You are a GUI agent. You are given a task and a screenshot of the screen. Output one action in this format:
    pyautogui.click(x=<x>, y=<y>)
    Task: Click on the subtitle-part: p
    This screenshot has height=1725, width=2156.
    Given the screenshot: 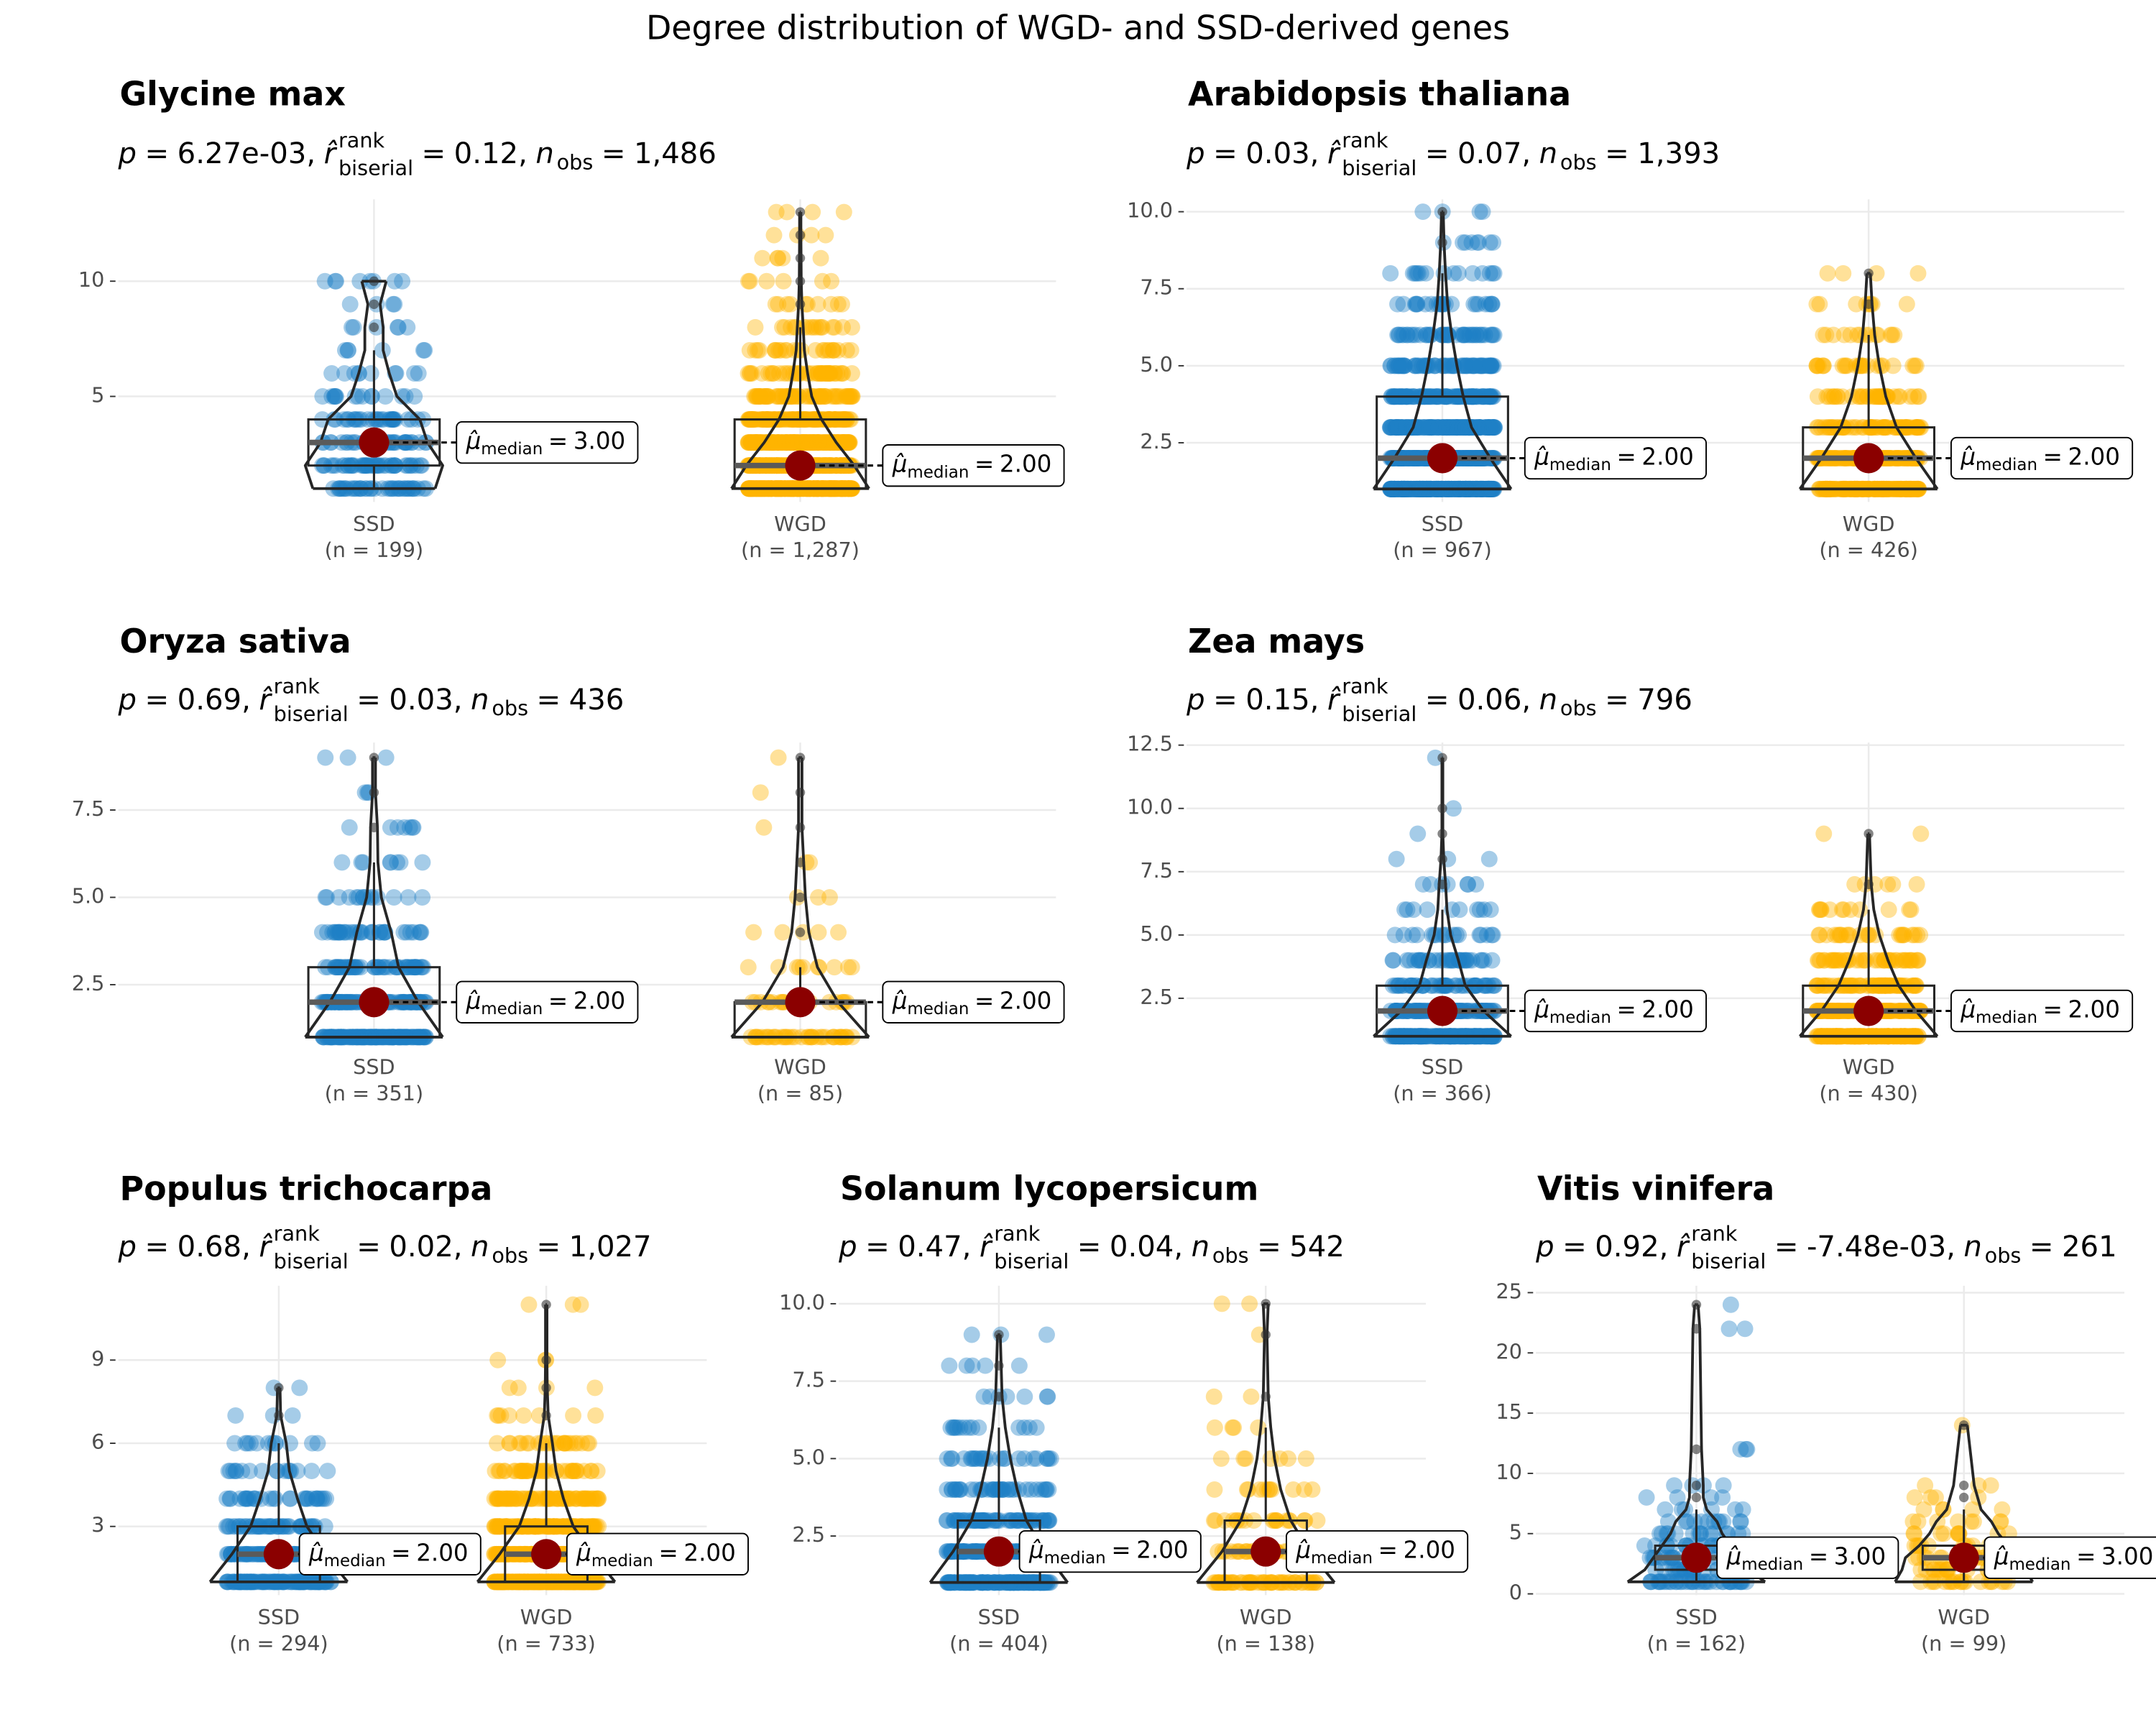 What is the action you would take?
    pyautogui.click(x=128, y=1247)
    